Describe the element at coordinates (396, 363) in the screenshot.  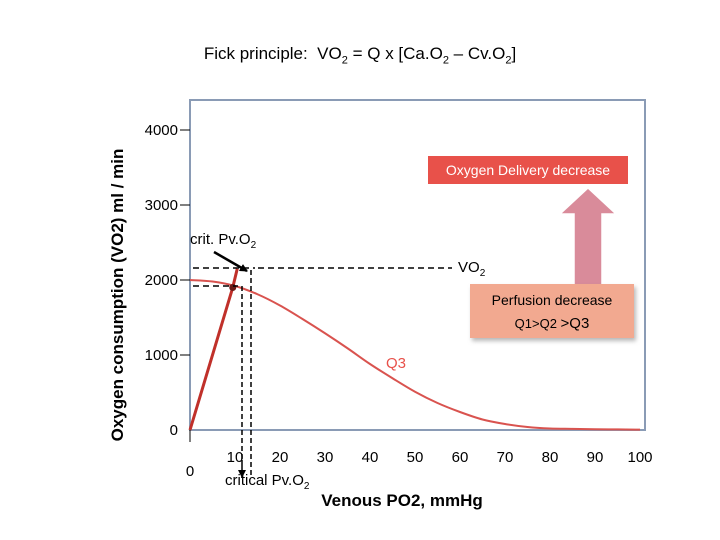
I see `q3-label: Q3` at that location.